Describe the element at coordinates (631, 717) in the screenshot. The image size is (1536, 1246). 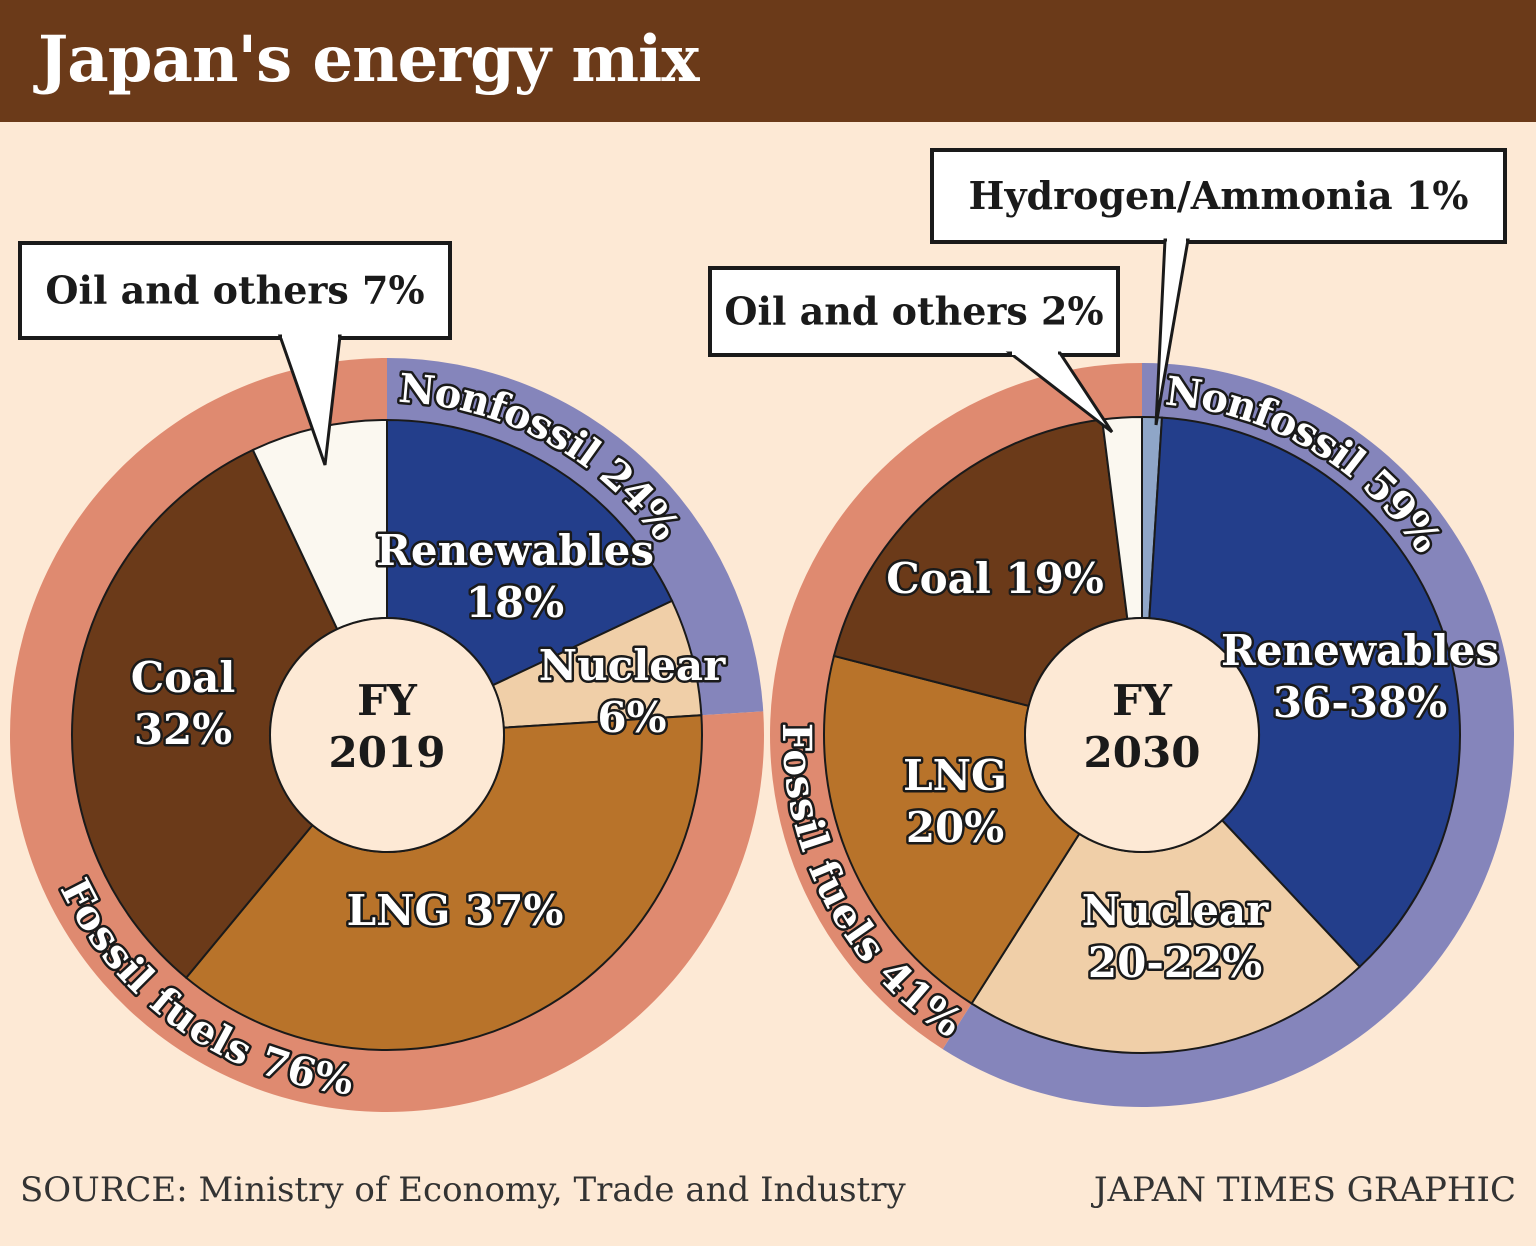
I see `slice-label-nuclear: 6%` at that location.